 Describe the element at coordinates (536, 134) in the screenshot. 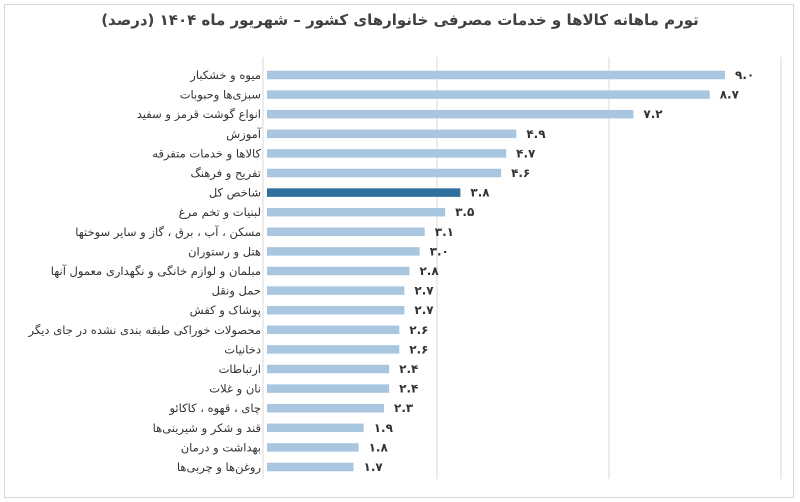

I see `value-label: ۴.۹` at that location.